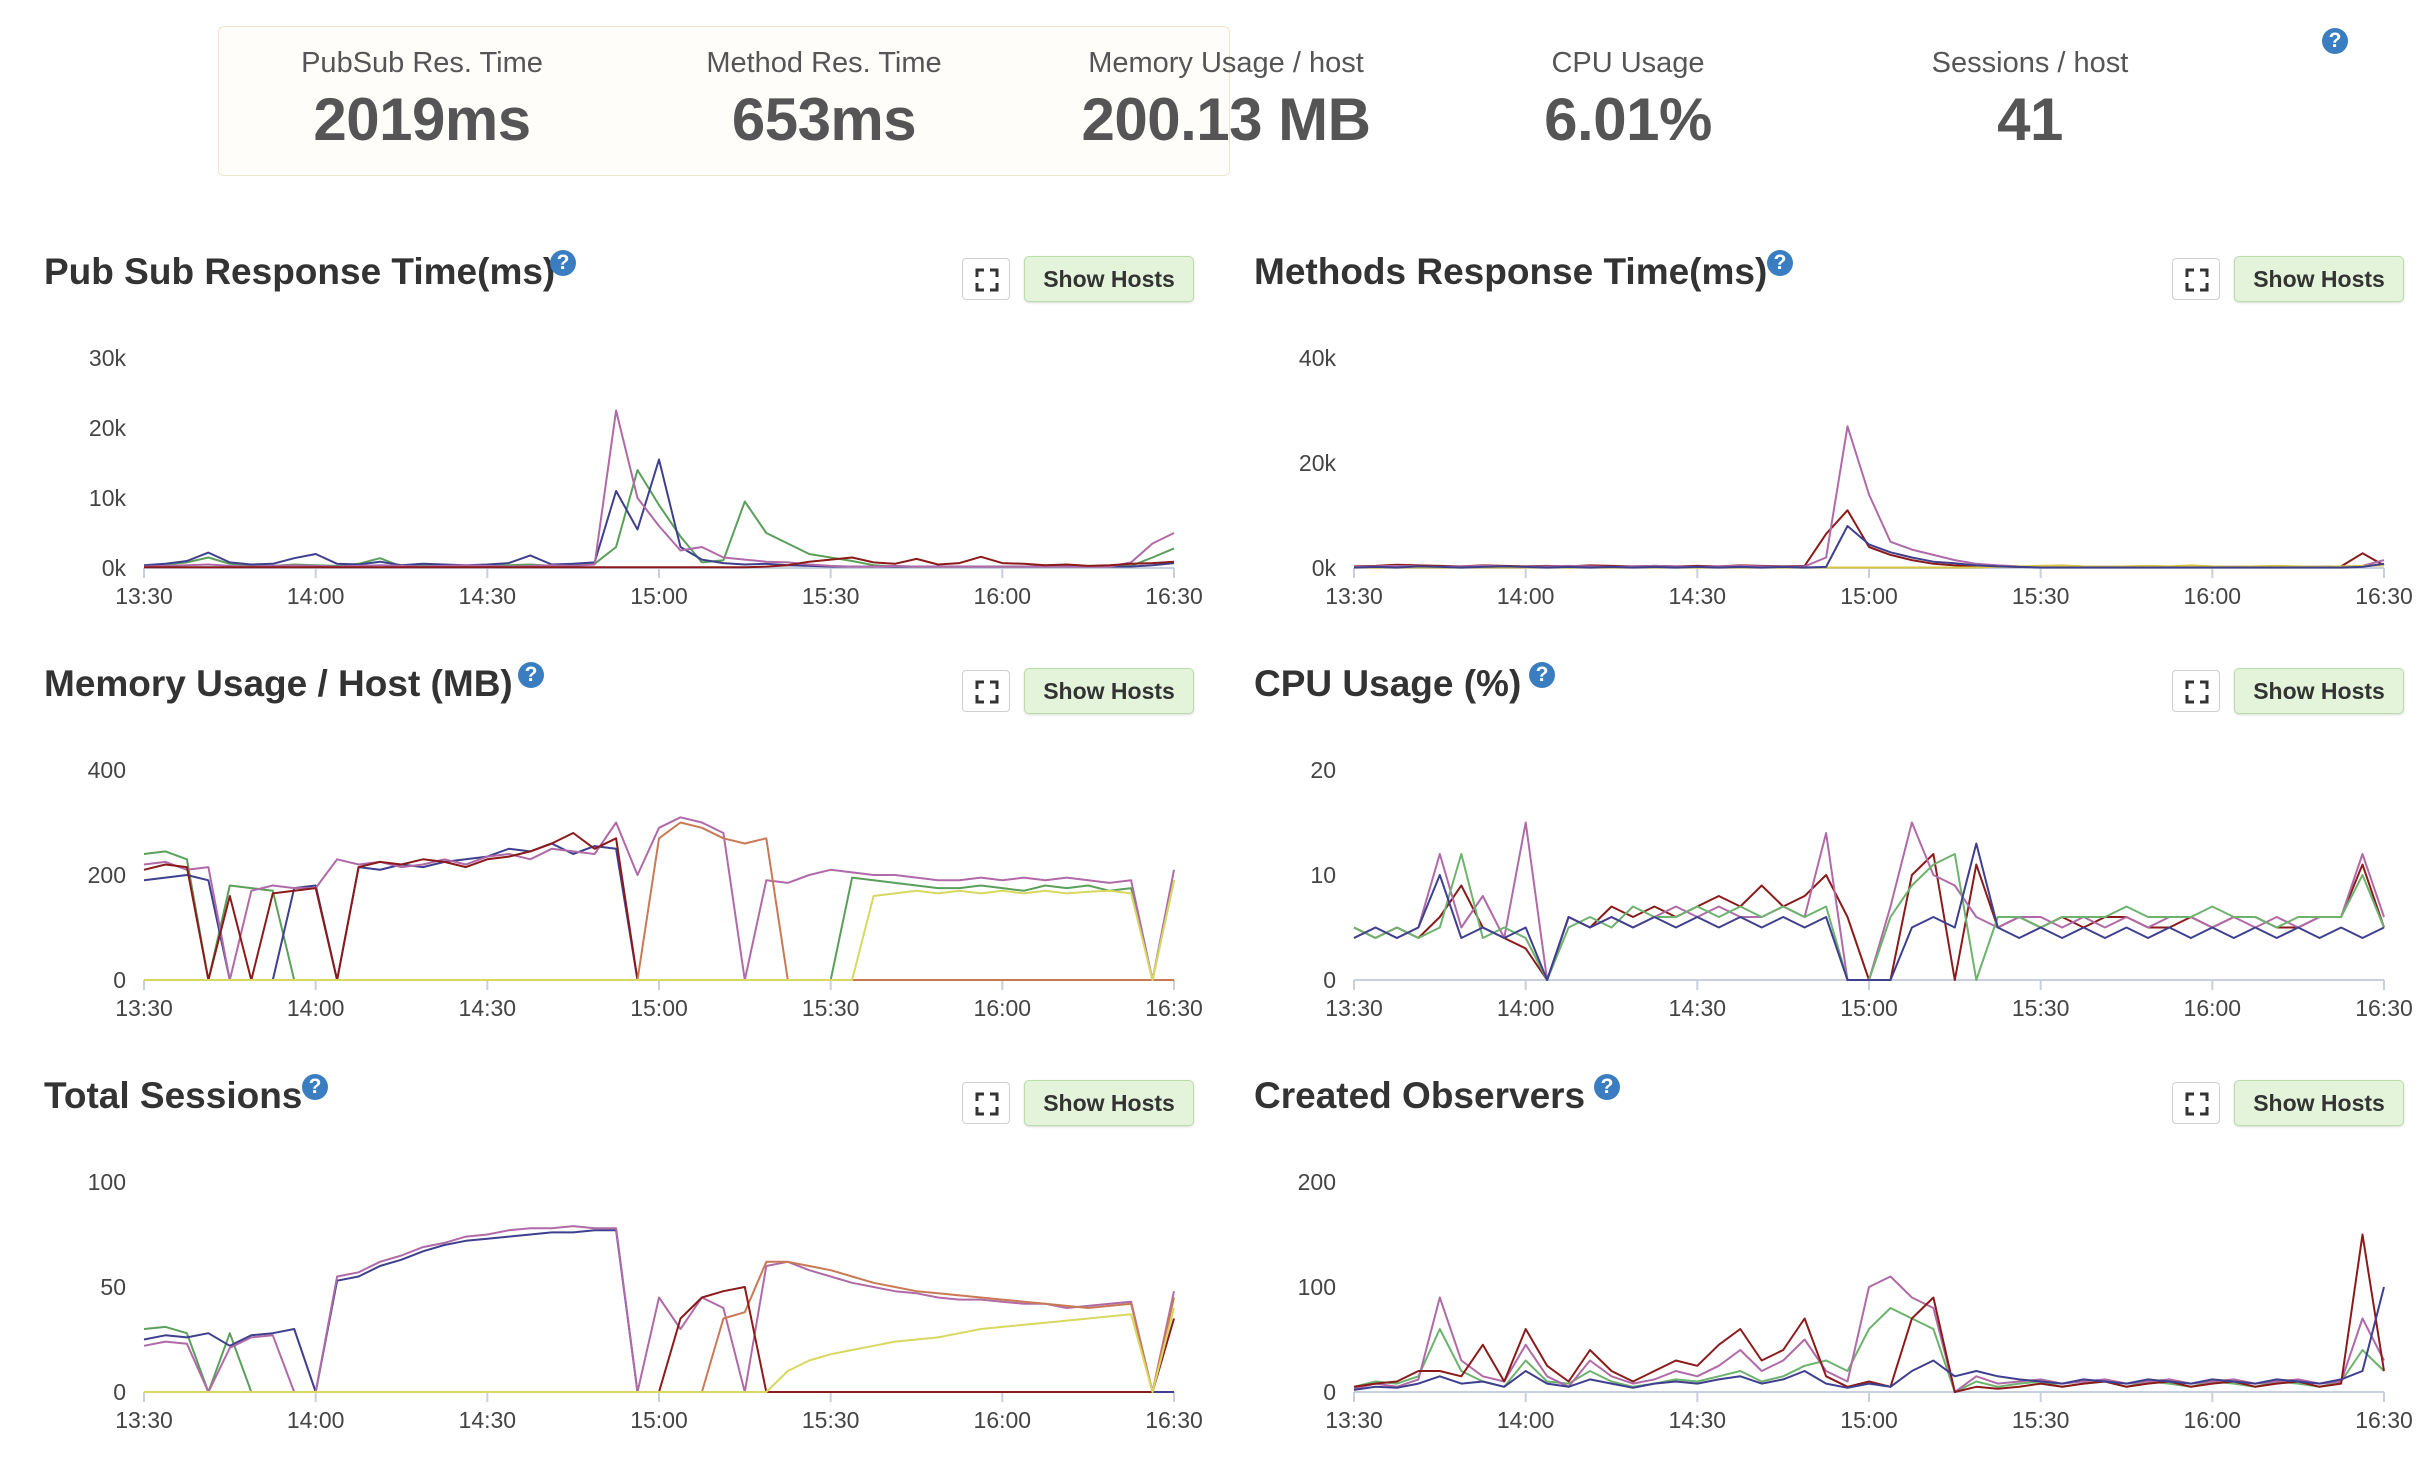 Image resolution: width=2424 pixels, height=1474 pixels. Describe the element at coordinates (278, 683) in the screenshot. I see `panel-title: Memory Usage / Host (MB)` at that location.